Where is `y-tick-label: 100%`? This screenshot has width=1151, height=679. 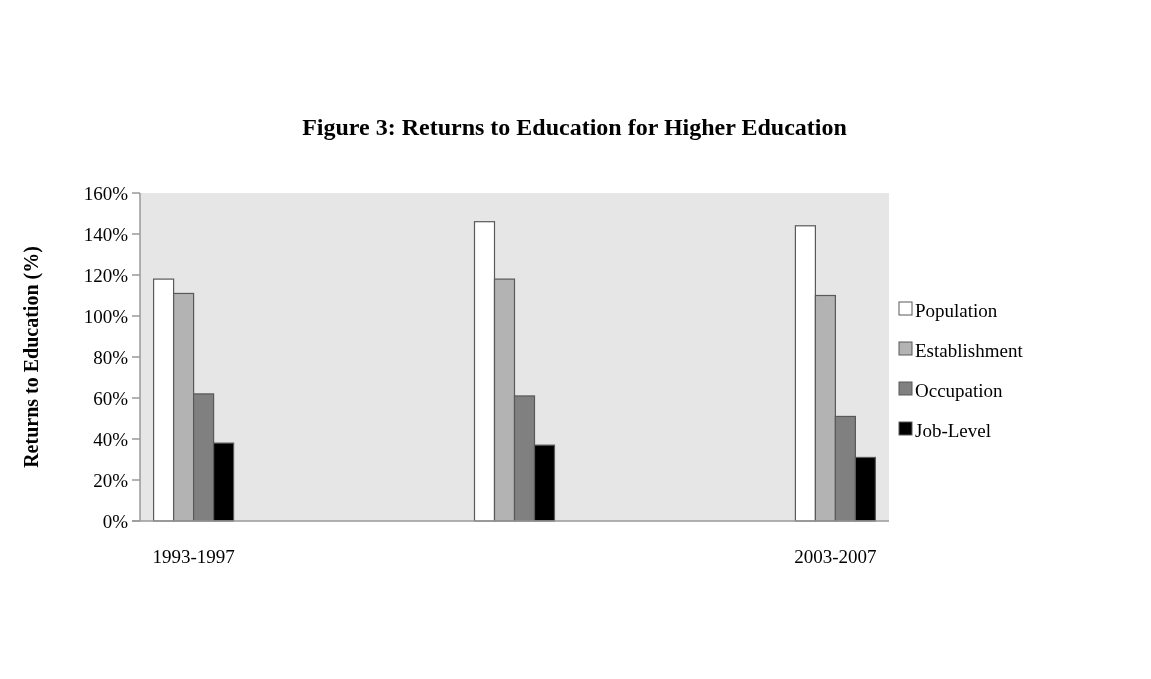
y-tick-label: 100% is located at coordinates (106, 316).